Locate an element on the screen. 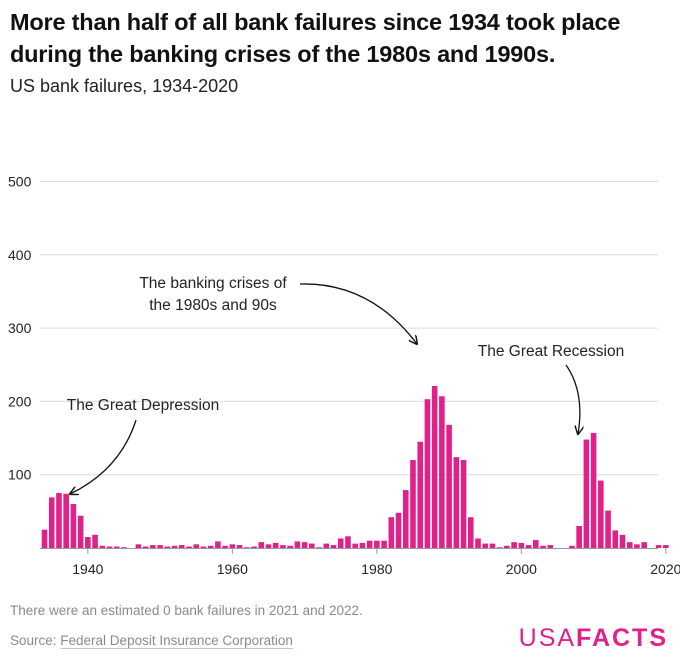  y-tick-label: 100 is located at coordinates (20, 475).